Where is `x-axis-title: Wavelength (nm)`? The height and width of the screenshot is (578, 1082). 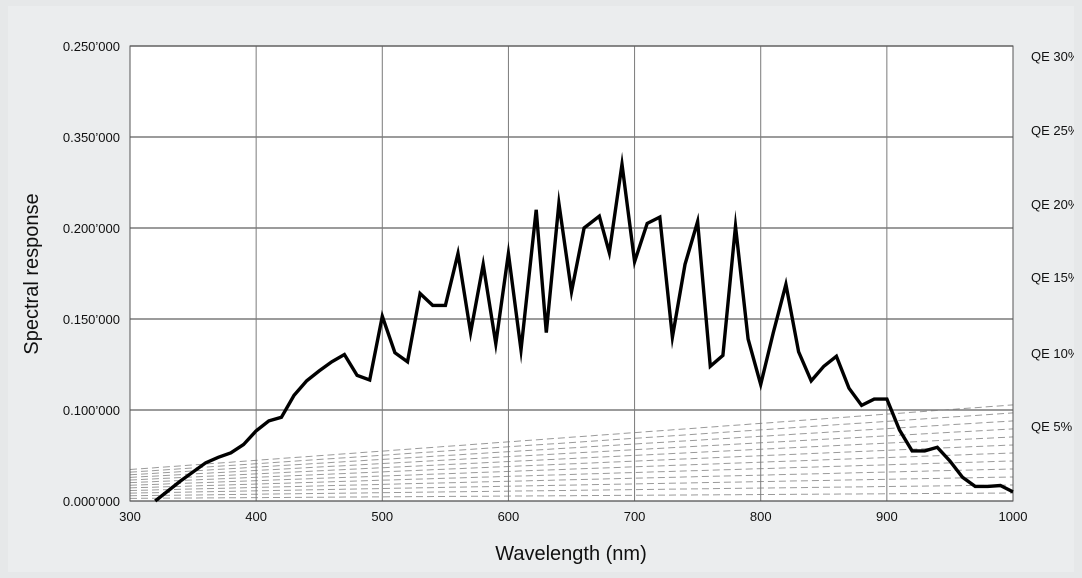 x-axis-title: Wavelength (nm) is located at coordinates (571, 554).